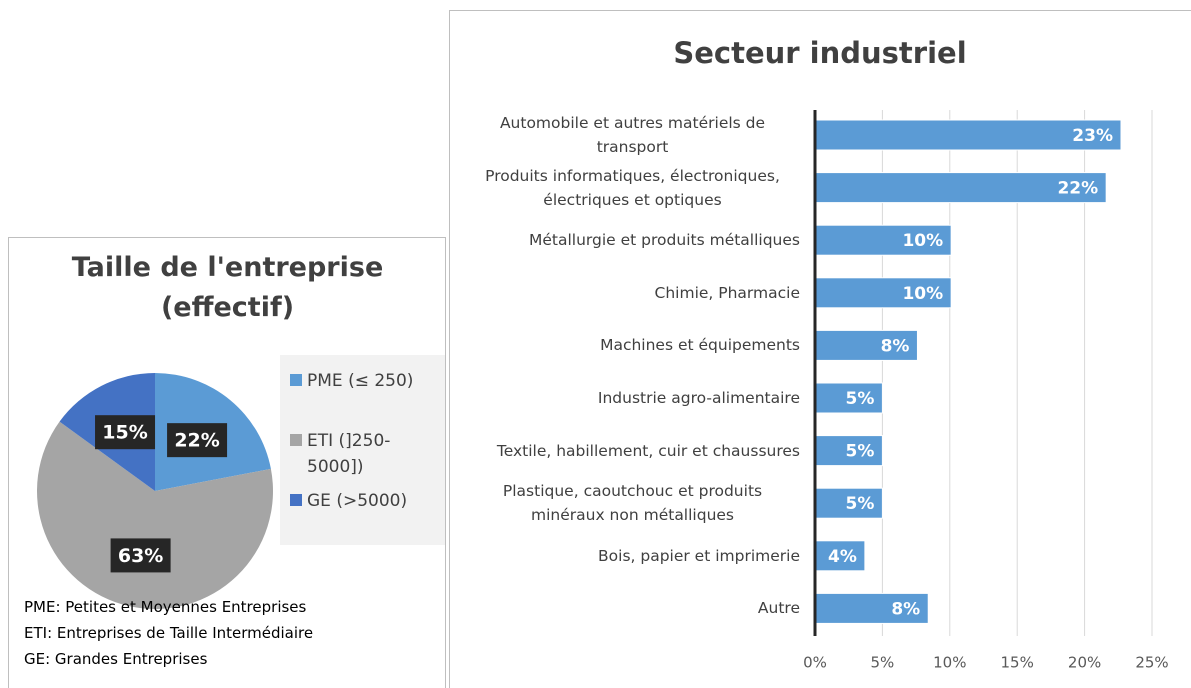 This screenshot has height=688, width=1191. What do you see at coordinates (1092, 136) in the screenshot?
I see `data-label: 23%` at bounding box center [1092, 136].